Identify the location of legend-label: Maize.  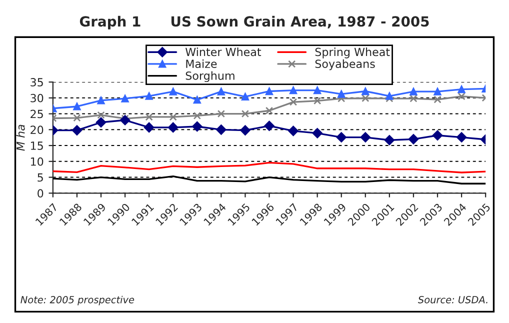
(201, 63).